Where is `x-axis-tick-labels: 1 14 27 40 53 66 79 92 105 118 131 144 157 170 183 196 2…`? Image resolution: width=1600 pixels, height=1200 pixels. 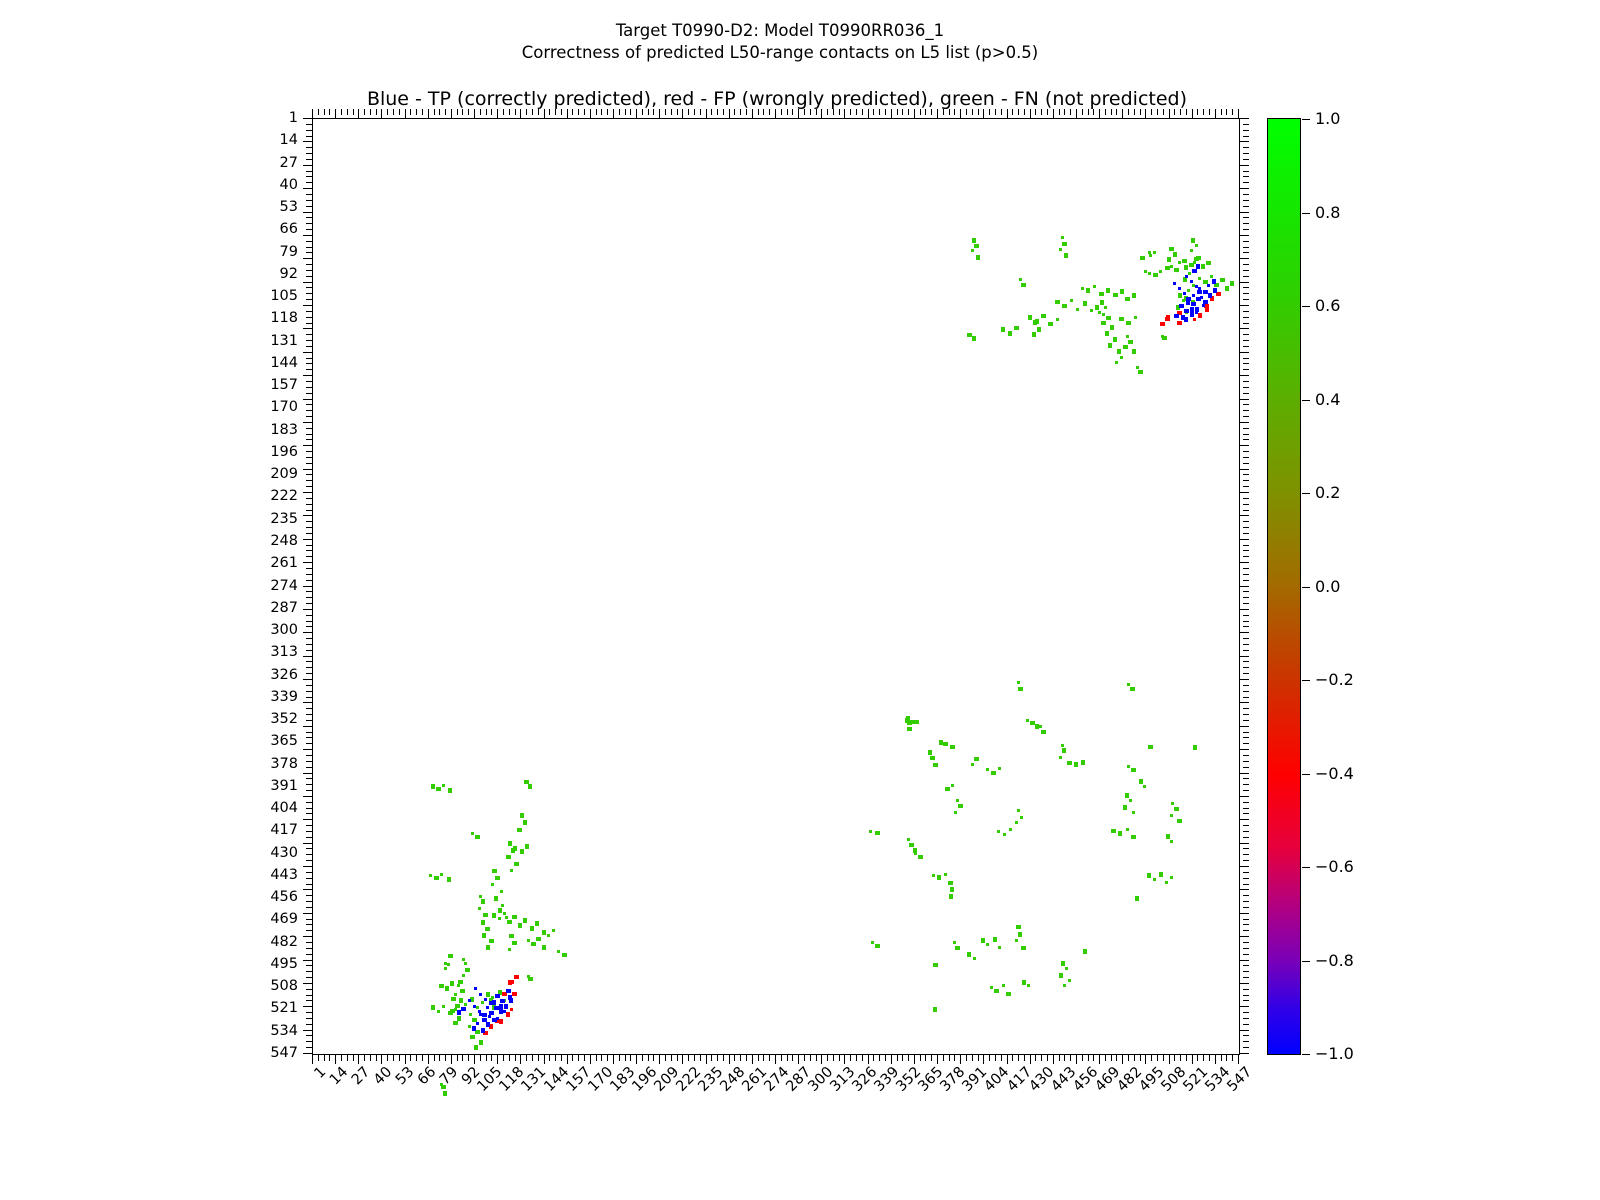
x-axis-tick-labels: 1 14 27 40 53 66 79 92 105 118 131 144 157 170 183 196 2… is located at coordinates (783, 1119).